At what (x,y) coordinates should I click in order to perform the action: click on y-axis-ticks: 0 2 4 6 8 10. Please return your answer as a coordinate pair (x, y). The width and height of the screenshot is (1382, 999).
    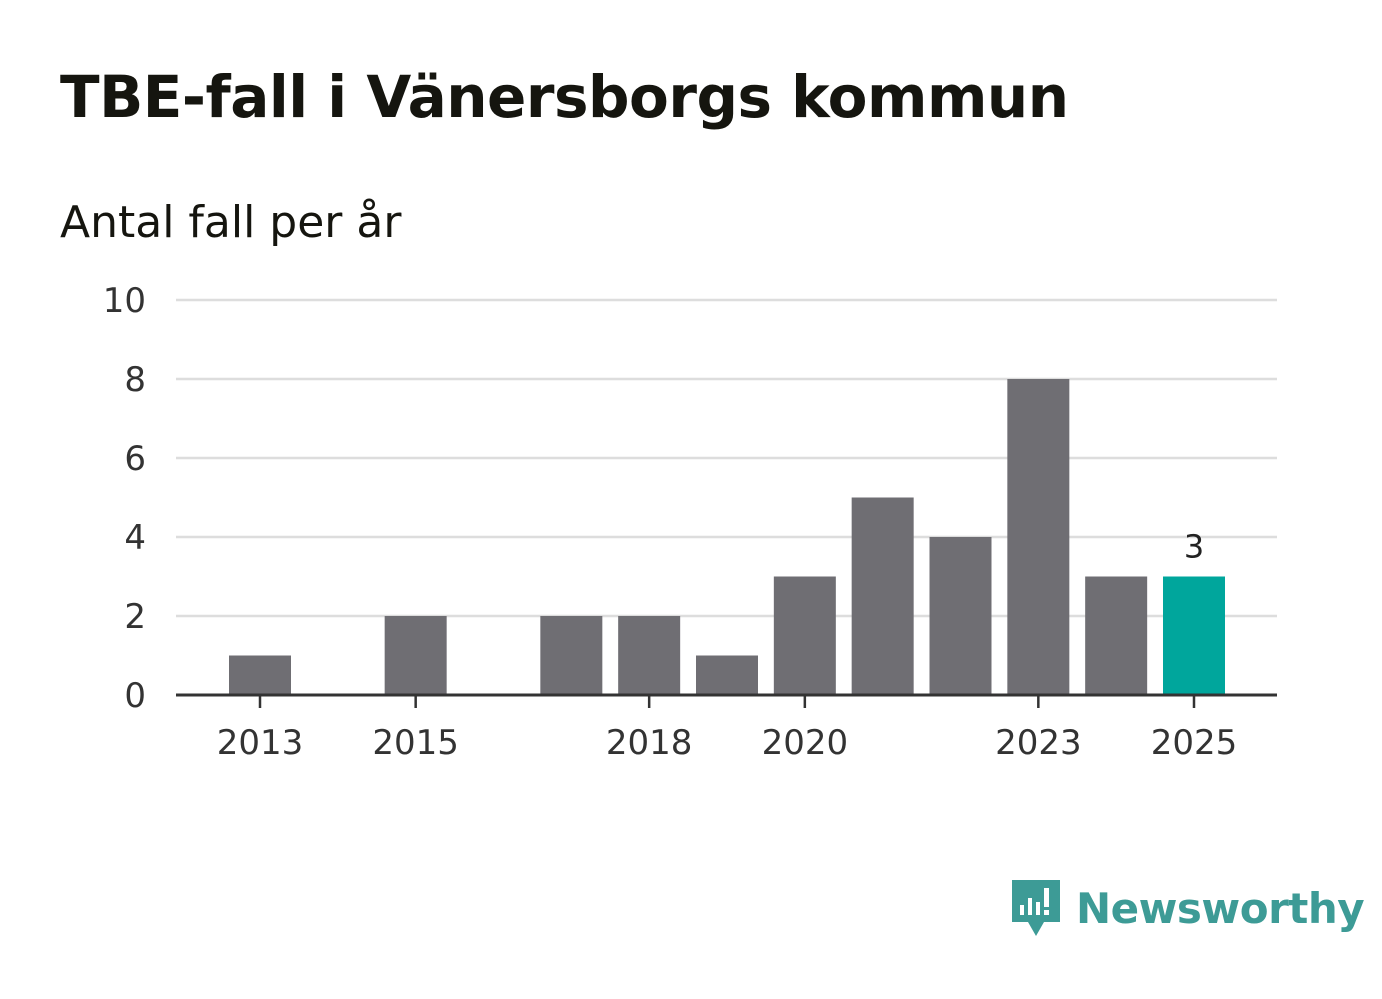
    Looking at the image, I should click on (124, 498).